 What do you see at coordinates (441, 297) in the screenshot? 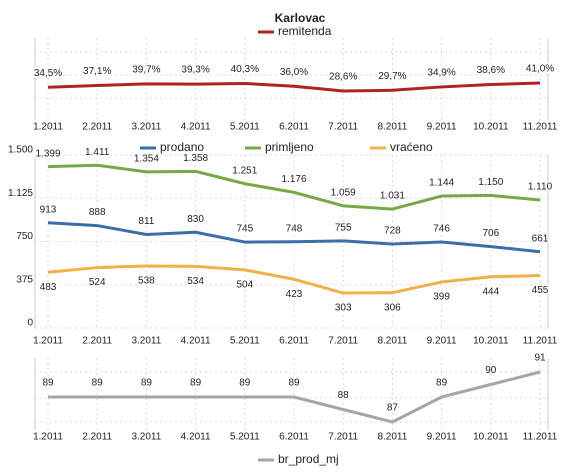
I see `data-label: 399` at bounding box center [441, 297].